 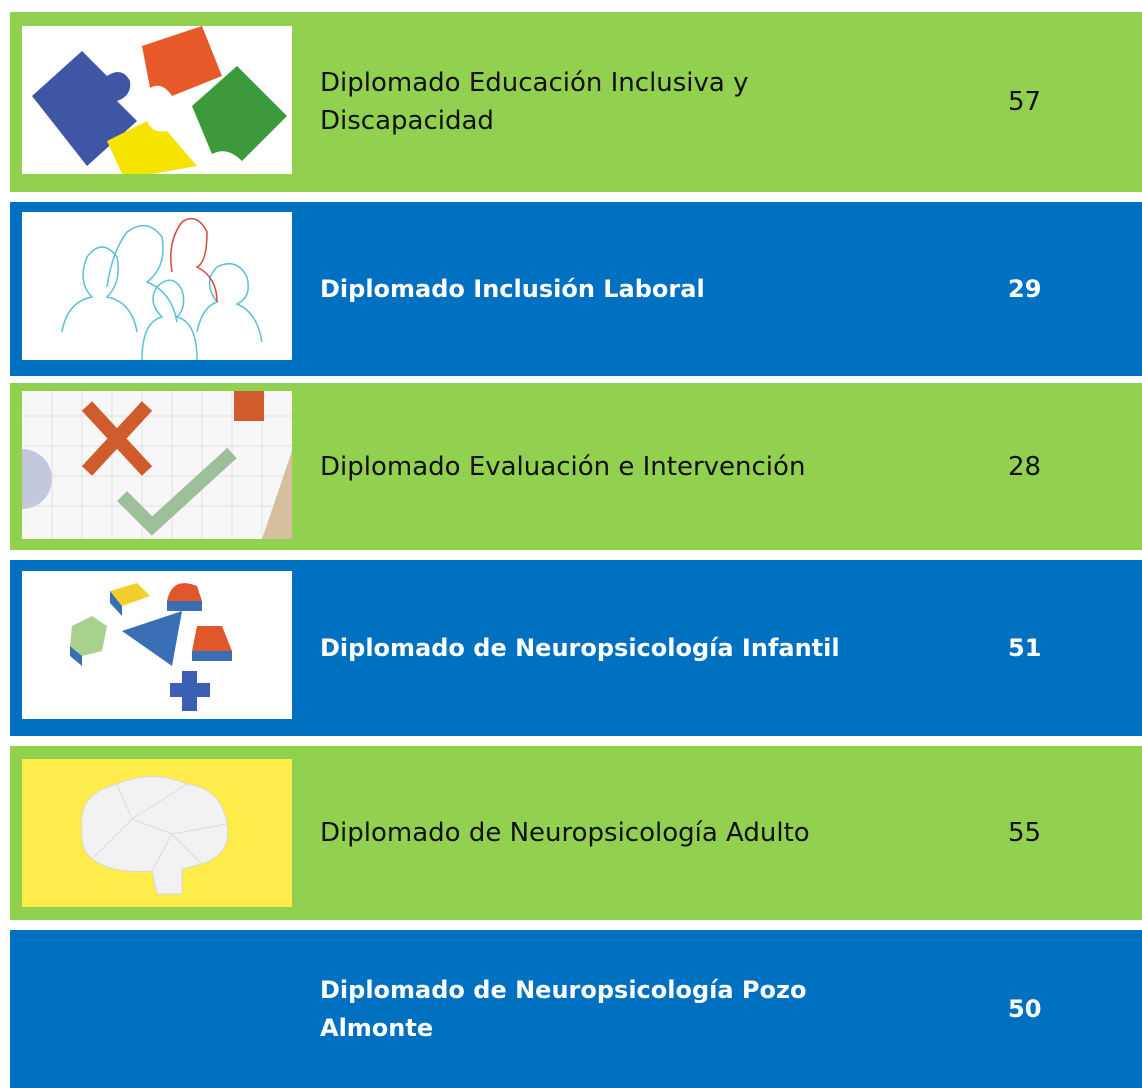 What do you see at coordinates (157, 286) in the screenshot?
I see `people-image` at bounding box center [157, 286].